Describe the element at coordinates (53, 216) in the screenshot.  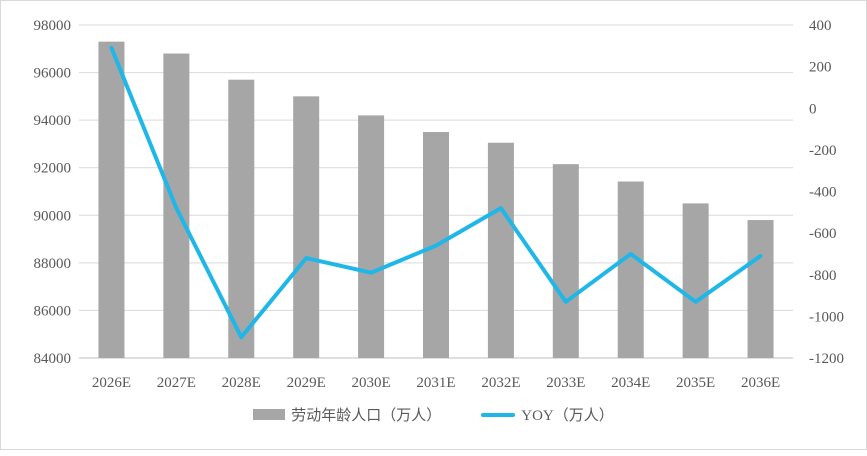
I see `y-left-tick-label: 90000` at that location.